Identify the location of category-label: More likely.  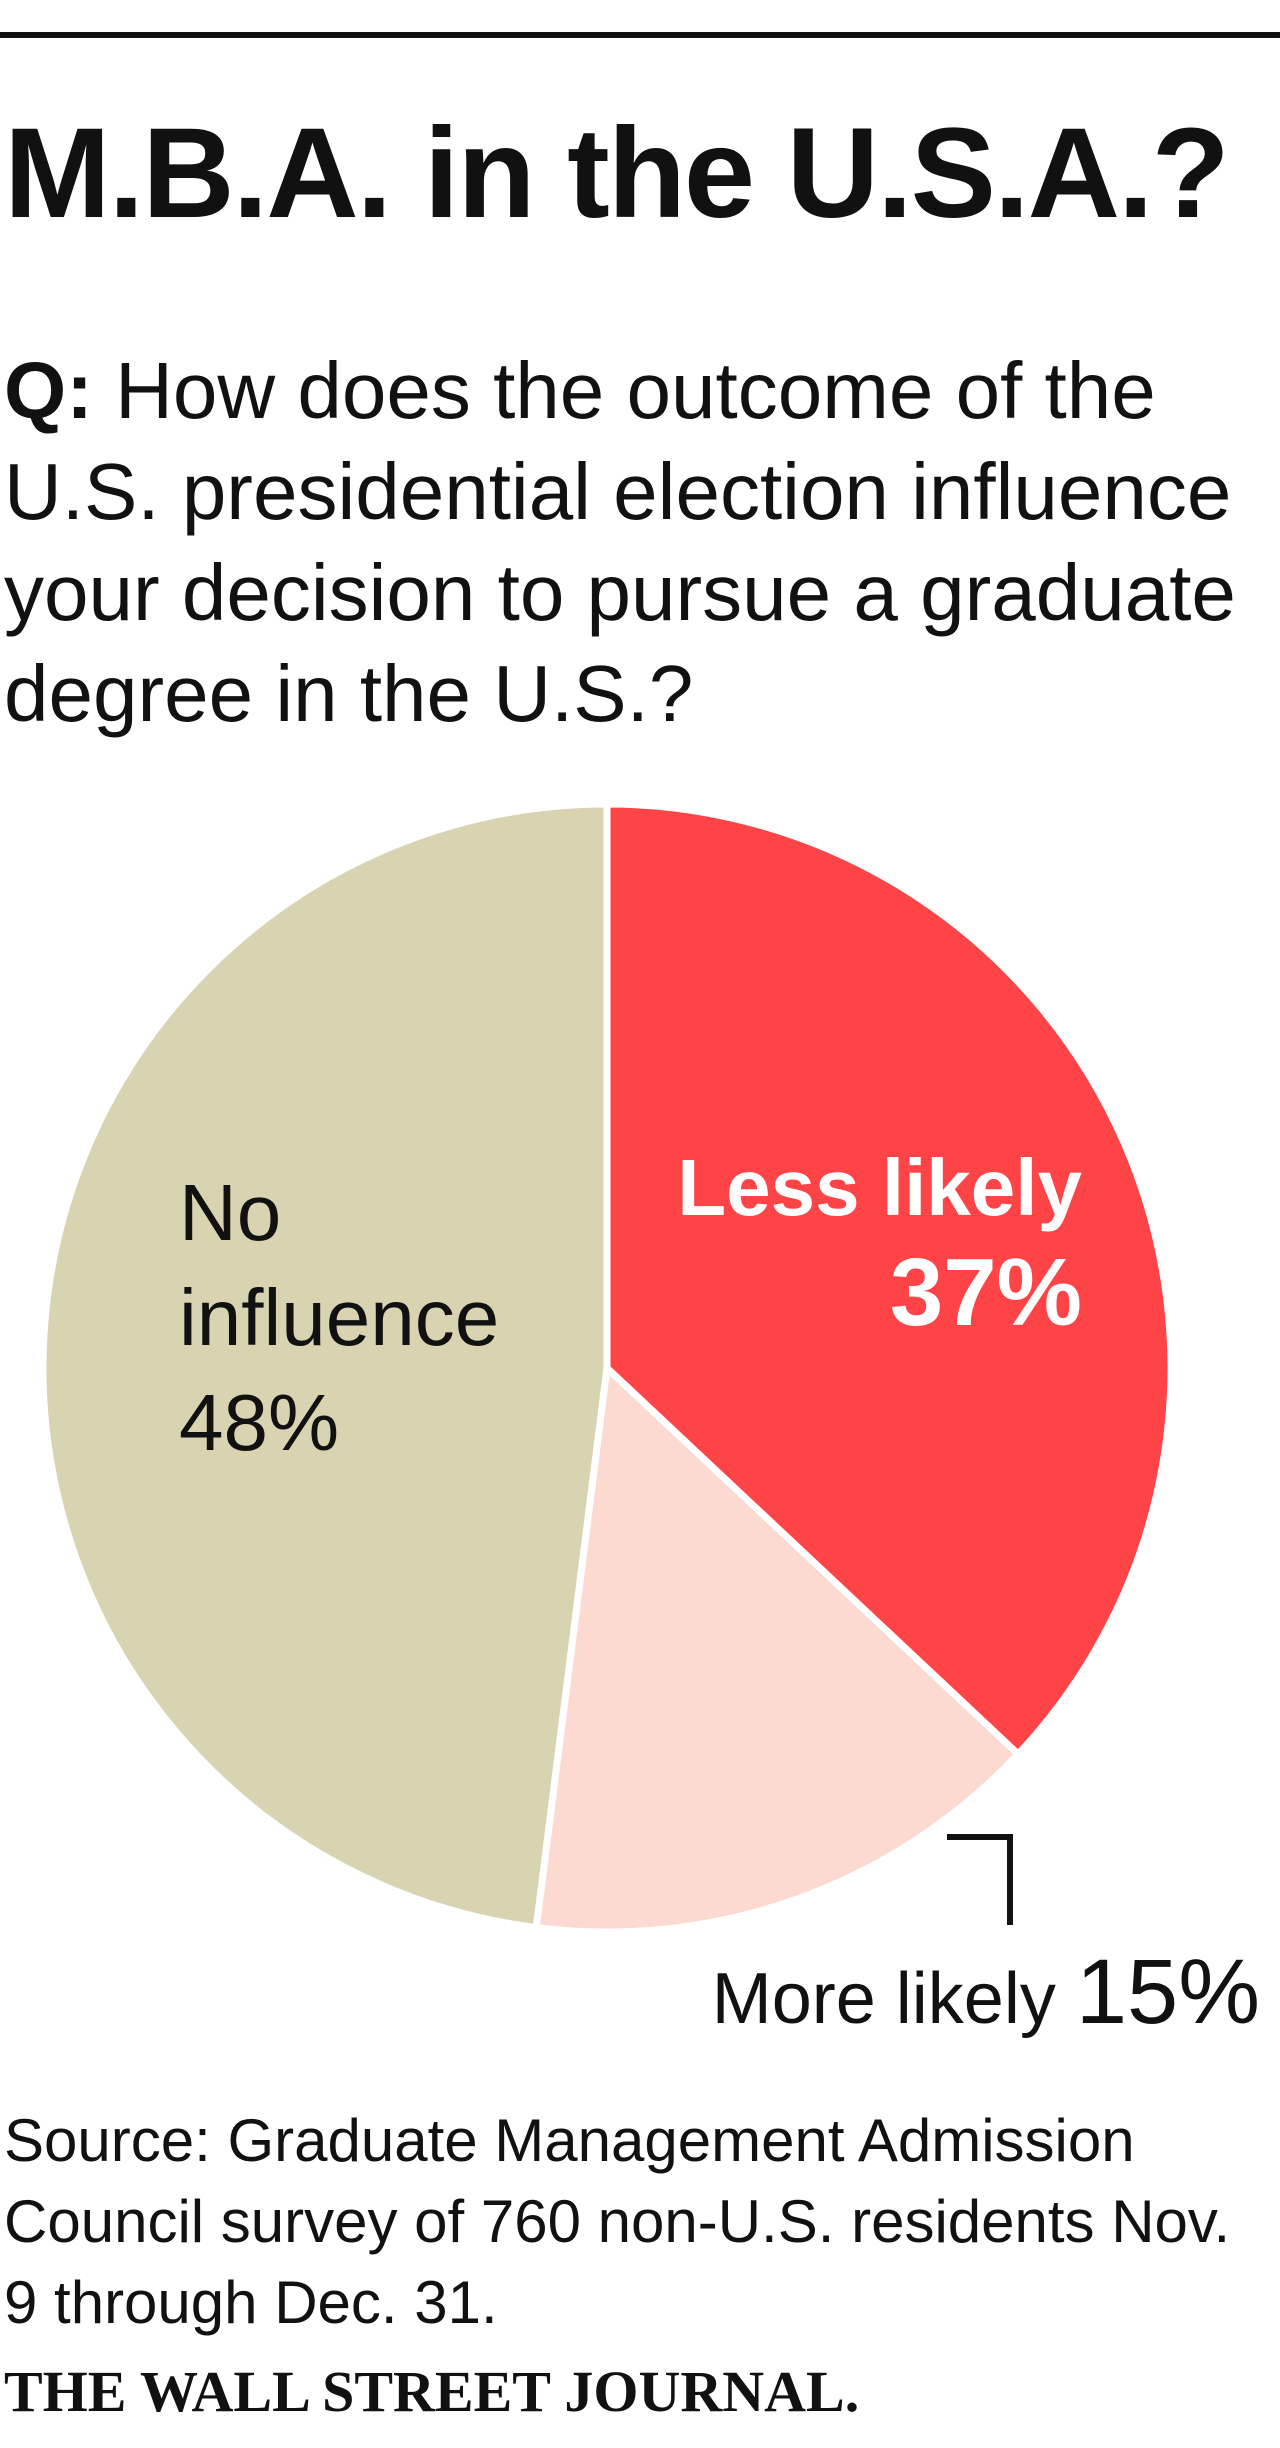
(883, 1999).